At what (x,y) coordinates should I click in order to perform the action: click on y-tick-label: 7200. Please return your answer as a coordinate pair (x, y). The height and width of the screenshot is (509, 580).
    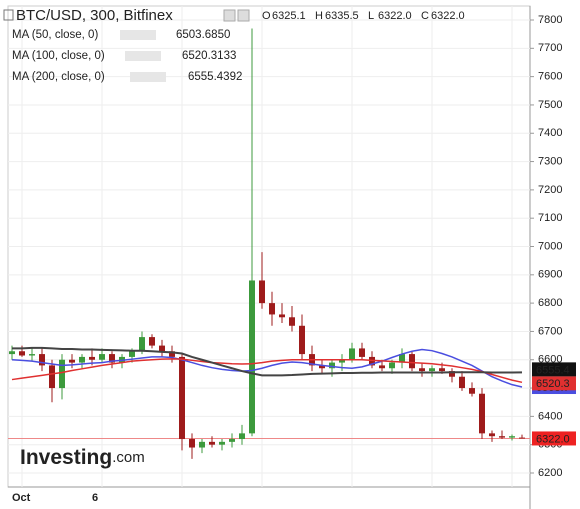
    Looking at the image, I should click on (550, 190).